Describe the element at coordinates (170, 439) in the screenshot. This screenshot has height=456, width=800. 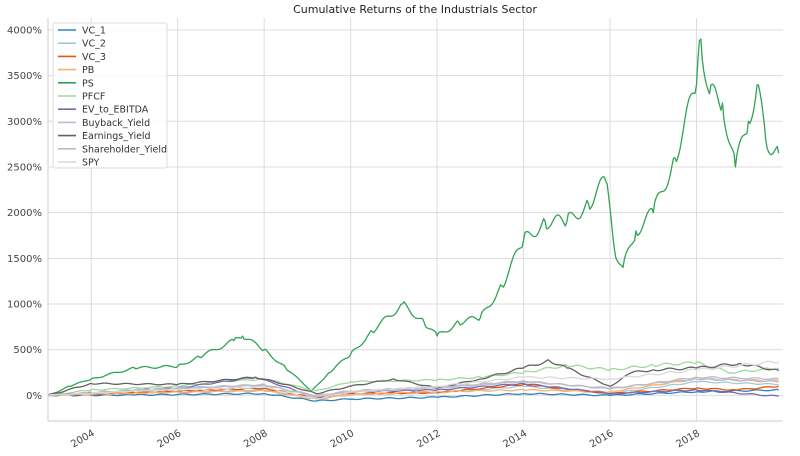
I see `x-tick-label: 2006` at that location.